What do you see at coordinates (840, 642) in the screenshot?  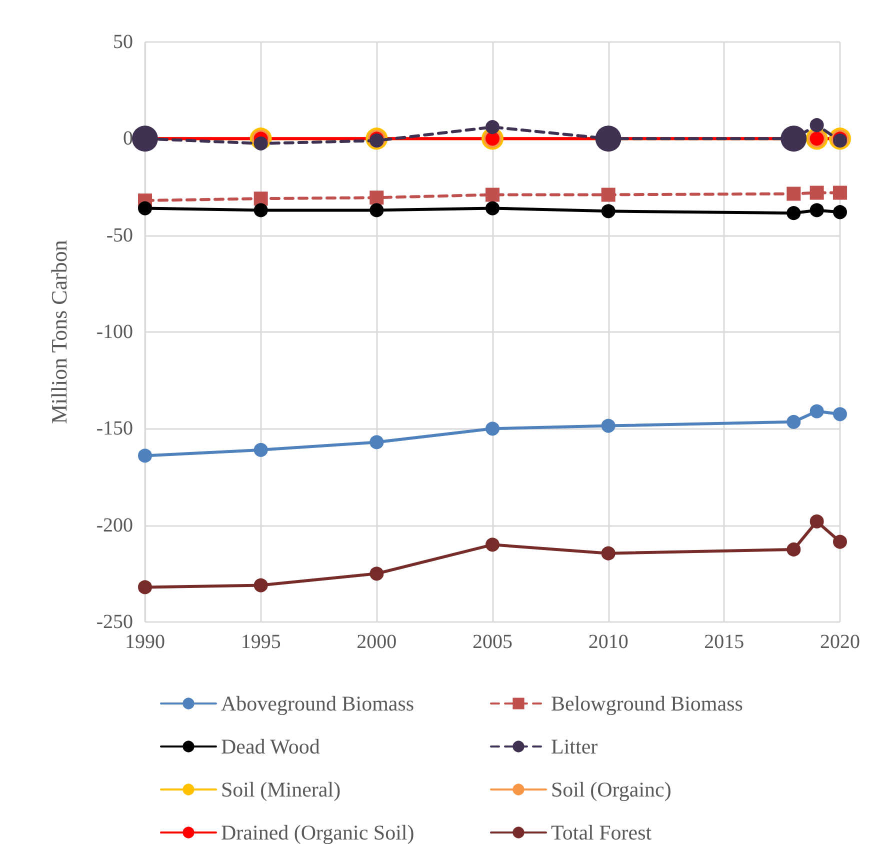 I see `x-tick-label: 2020` at bounding box center [840, 642].